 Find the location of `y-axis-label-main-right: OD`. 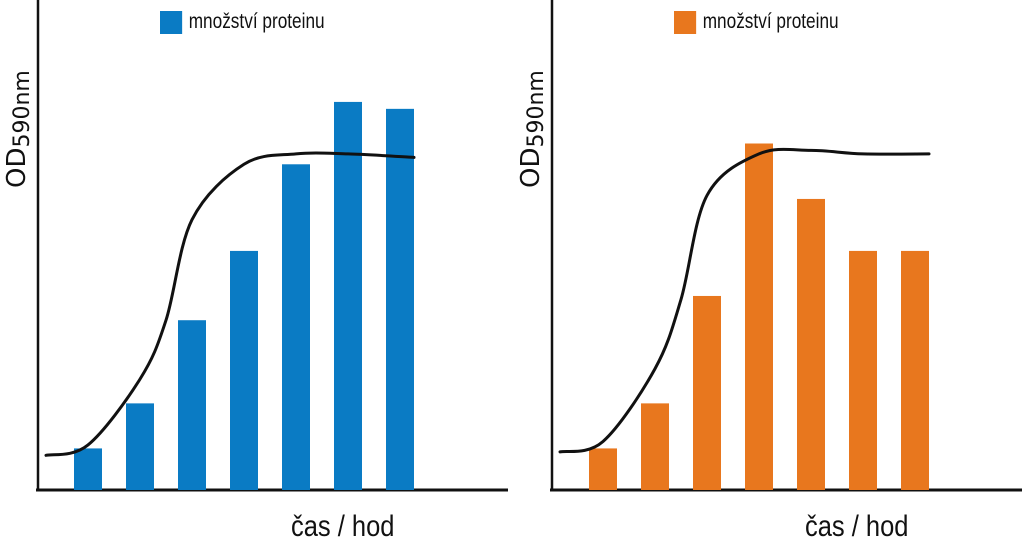

y-axis-label-main-right: OD is located at coordinates (531, 168).